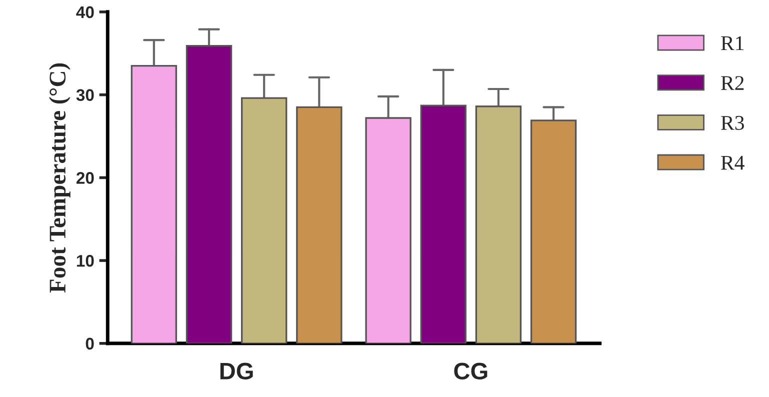 The width and height of the screenshot is (769, 397). I want to click on x-tick-label: CG, so click(471, 371).